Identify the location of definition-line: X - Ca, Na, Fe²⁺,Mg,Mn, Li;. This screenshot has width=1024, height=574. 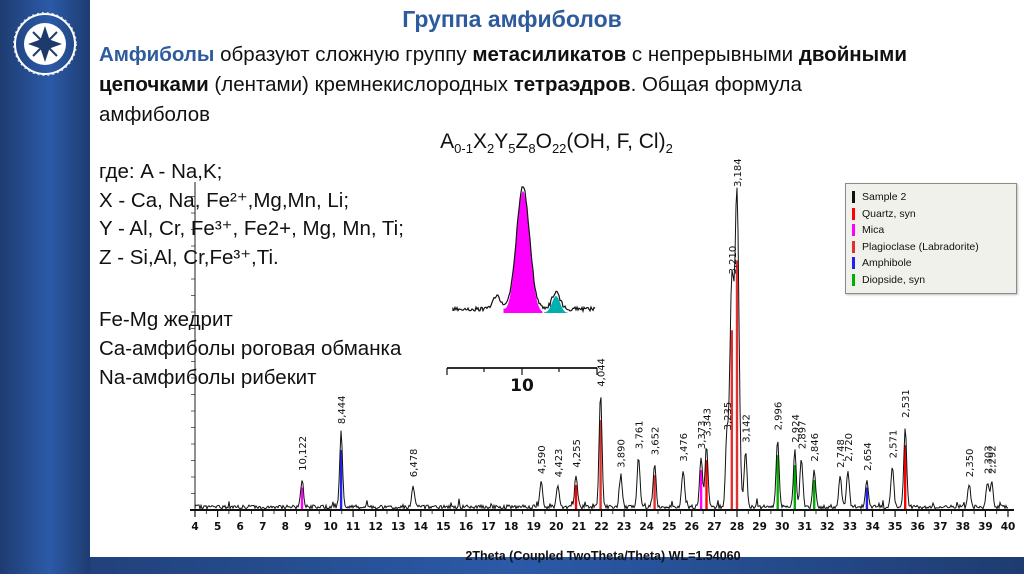
(224, 200).